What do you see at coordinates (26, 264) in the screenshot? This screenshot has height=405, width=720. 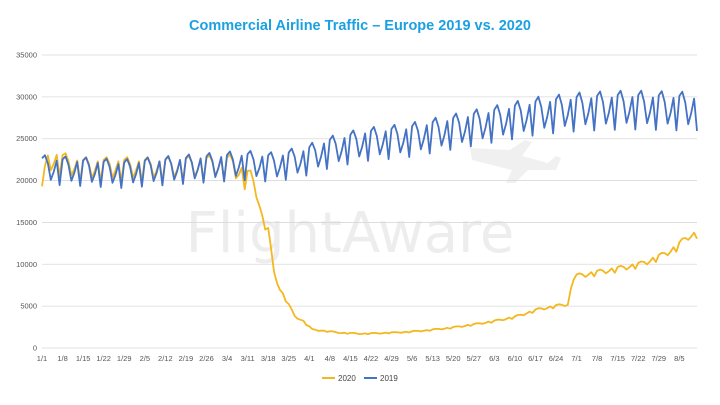 I see `y-tick-label: 10000` at bounding box center [26, 264].